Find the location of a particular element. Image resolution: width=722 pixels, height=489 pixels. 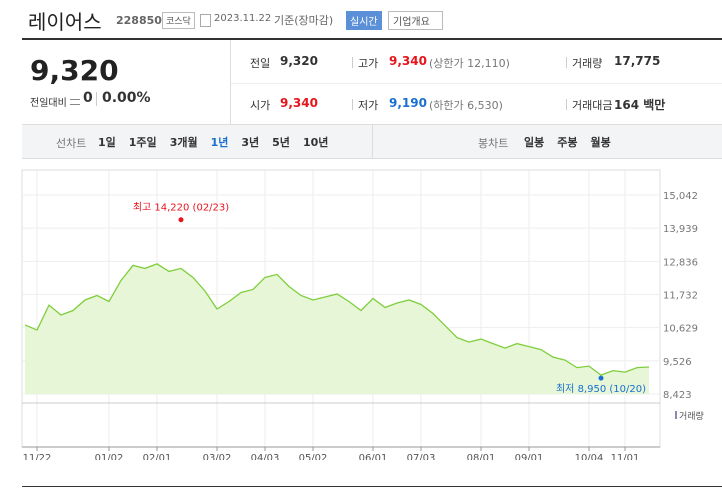

annotation: 최고 14,220 (02/23) is located at coordinates (181, 208).